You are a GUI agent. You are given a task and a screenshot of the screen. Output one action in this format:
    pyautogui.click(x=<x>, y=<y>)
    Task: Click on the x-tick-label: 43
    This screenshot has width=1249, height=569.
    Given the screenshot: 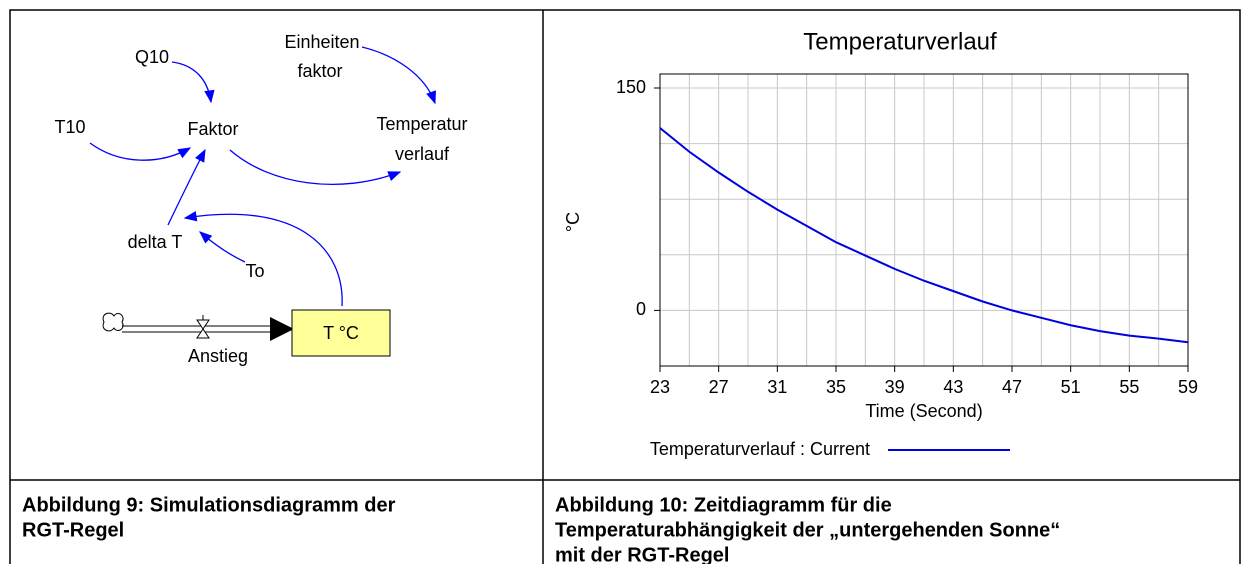 What is the action you would take?
    pyautogui.click(x=953, y=387)
    